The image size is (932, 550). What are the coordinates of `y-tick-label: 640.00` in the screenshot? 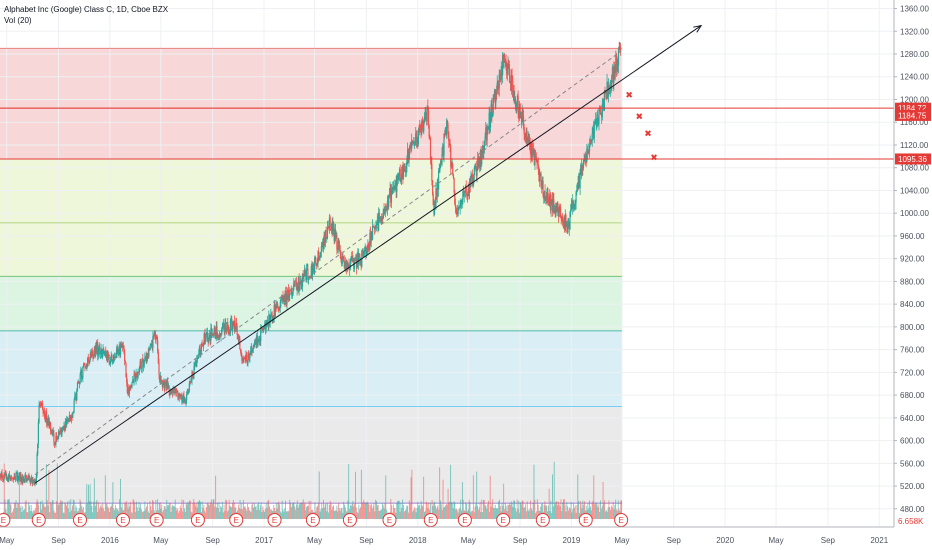 It's located at (912, 418).